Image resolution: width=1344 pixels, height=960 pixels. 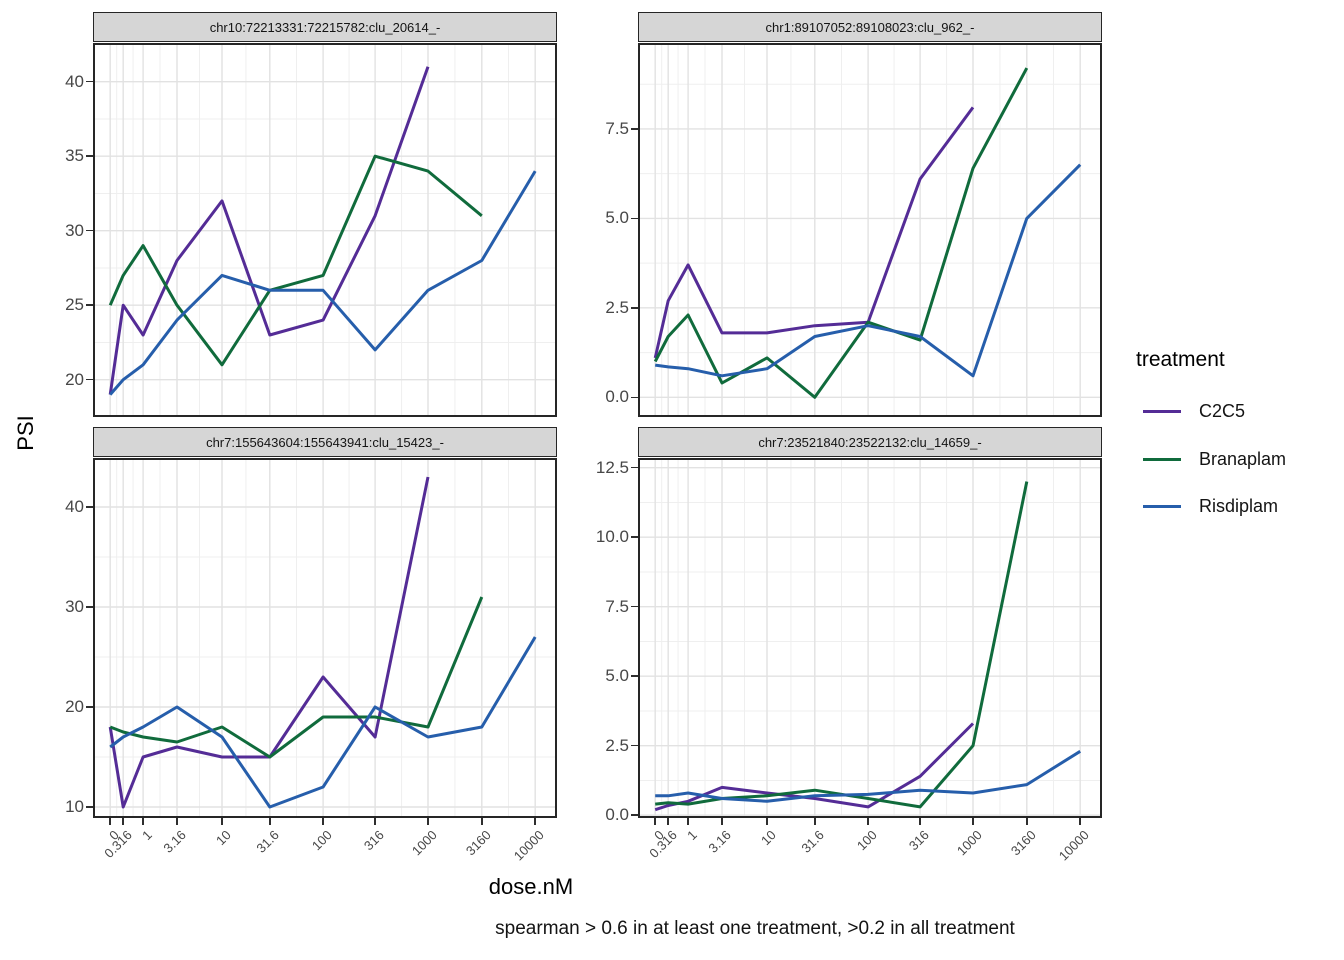 I want to click on facet-strip: chr1:89107052:89108023:clu_962_-, so click(x=870, y=27).